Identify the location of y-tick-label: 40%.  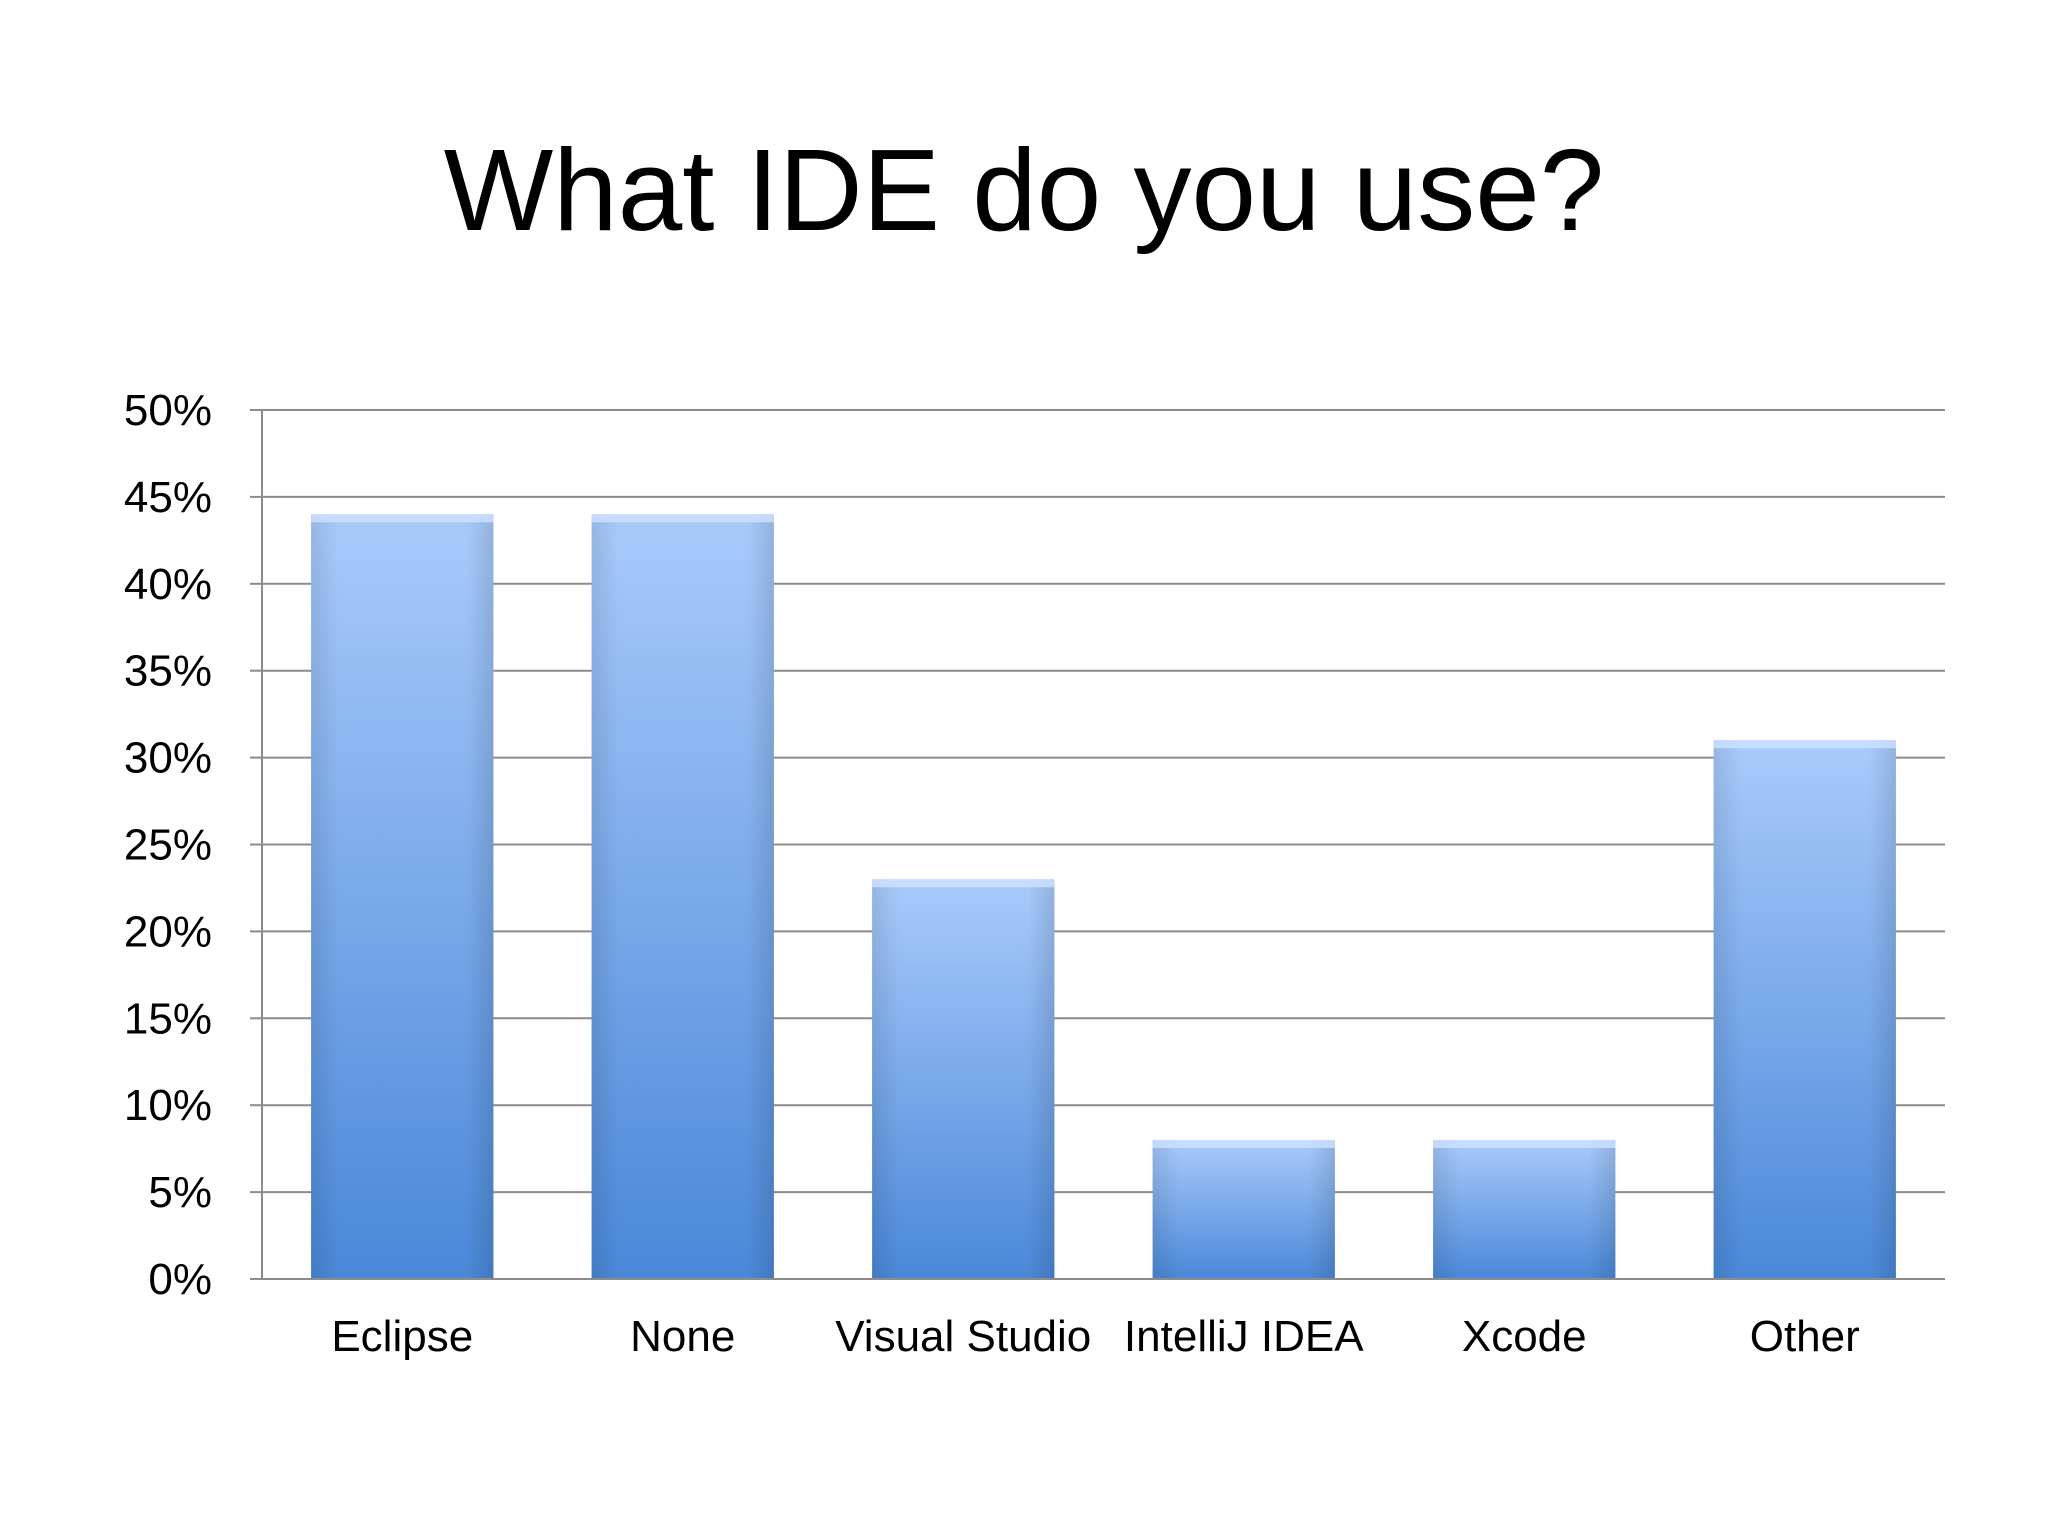
(168, 584).